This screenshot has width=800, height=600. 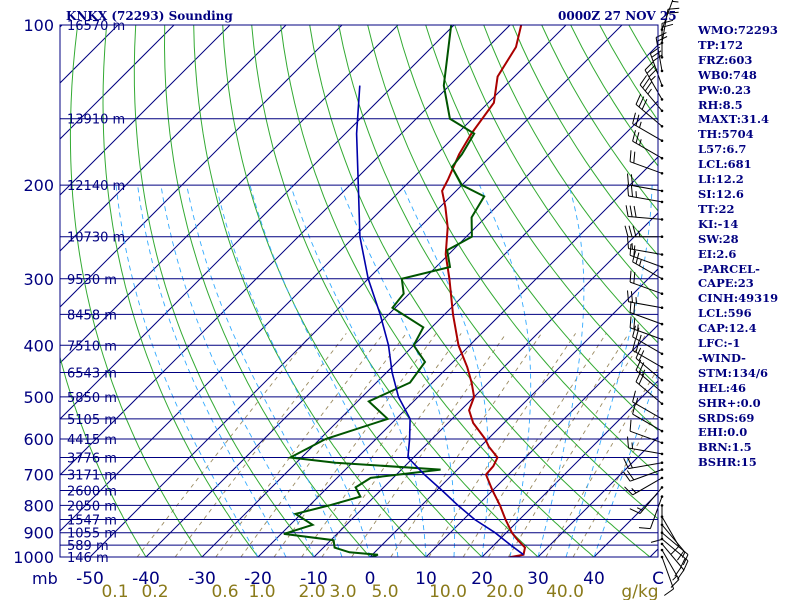 What do you see at coordinates (426, 579) in the screenshot?
I see `temperature-tick-label: 10` at bounding box center [426, 579].